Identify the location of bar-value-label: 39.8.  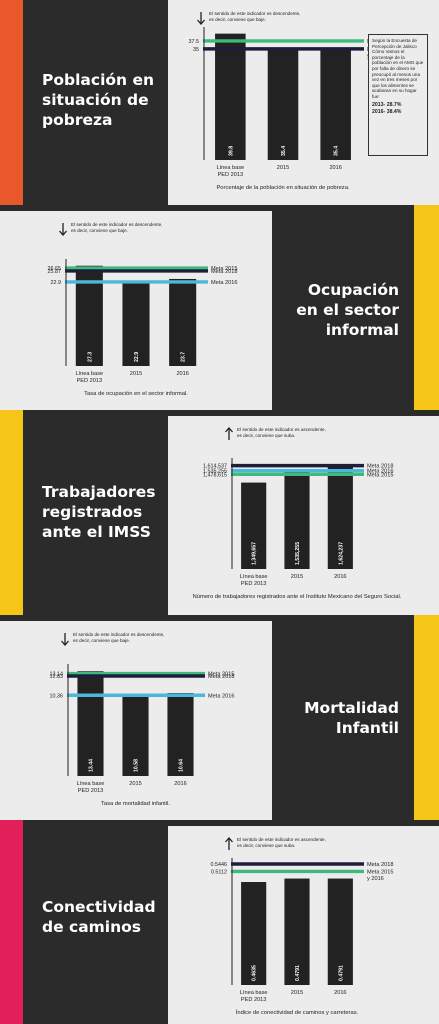
(231, 151).